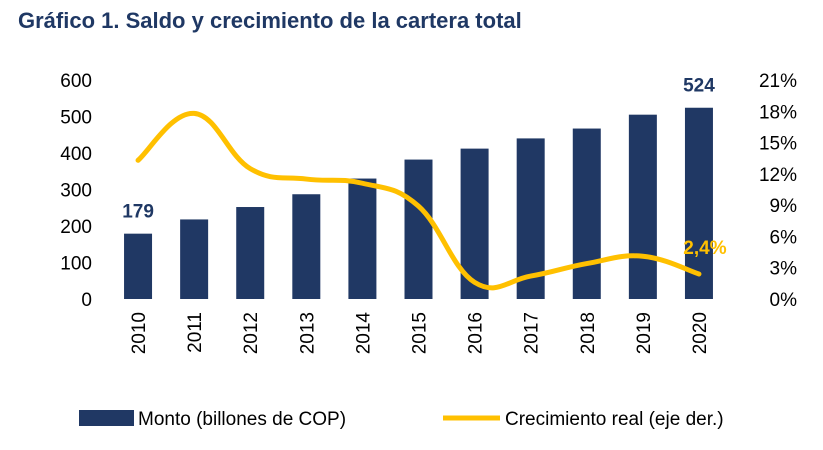 The image size is (823, 450). What do you see at coordinates (251, 333) in the screenshot?
I see `x-tick-label: 2012` at bounding box center [251, 333].